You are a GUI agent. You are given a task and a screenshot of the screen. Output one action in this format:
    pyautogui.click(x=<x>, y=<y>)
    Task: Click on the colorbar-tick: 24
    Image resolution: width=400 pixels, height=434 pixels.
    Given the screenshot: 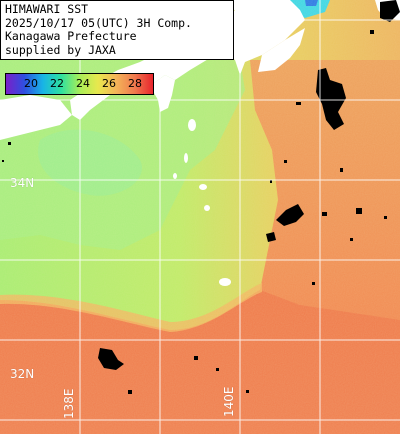 What is the action you would take?
    pyautogui.click(x=83, y=83)
    